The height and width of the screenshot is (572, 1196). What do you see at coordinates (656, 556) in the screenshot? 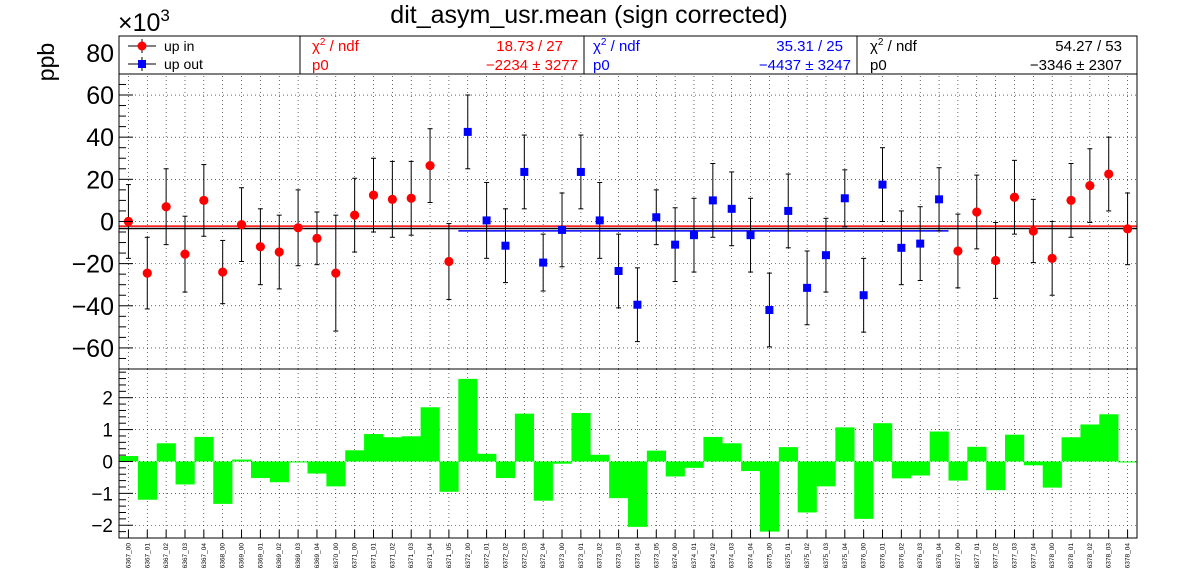
I see `x-tick-label: 6373_05` at bounding box center [656, 556].